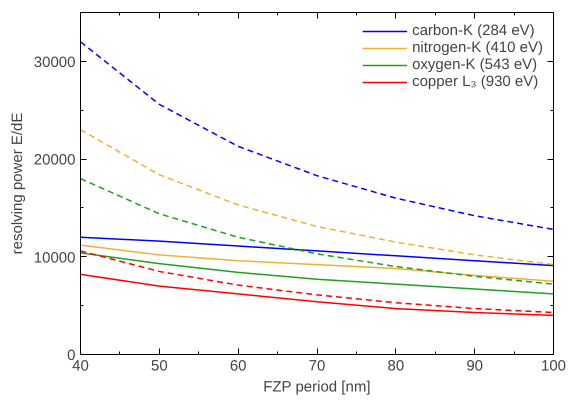 Image resolution: width=571 pixels, height=414 pixels. I want to click on y-tick-label: 0, so click(71, 355).